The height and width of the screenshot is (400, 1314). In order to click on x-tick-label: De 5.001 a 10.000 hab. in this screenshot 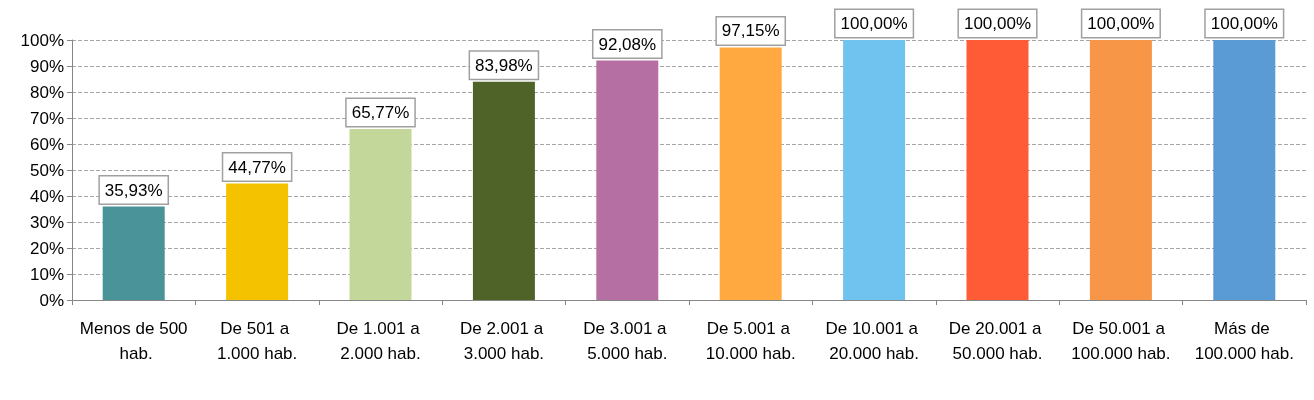, I will do `click(750, 341)`.